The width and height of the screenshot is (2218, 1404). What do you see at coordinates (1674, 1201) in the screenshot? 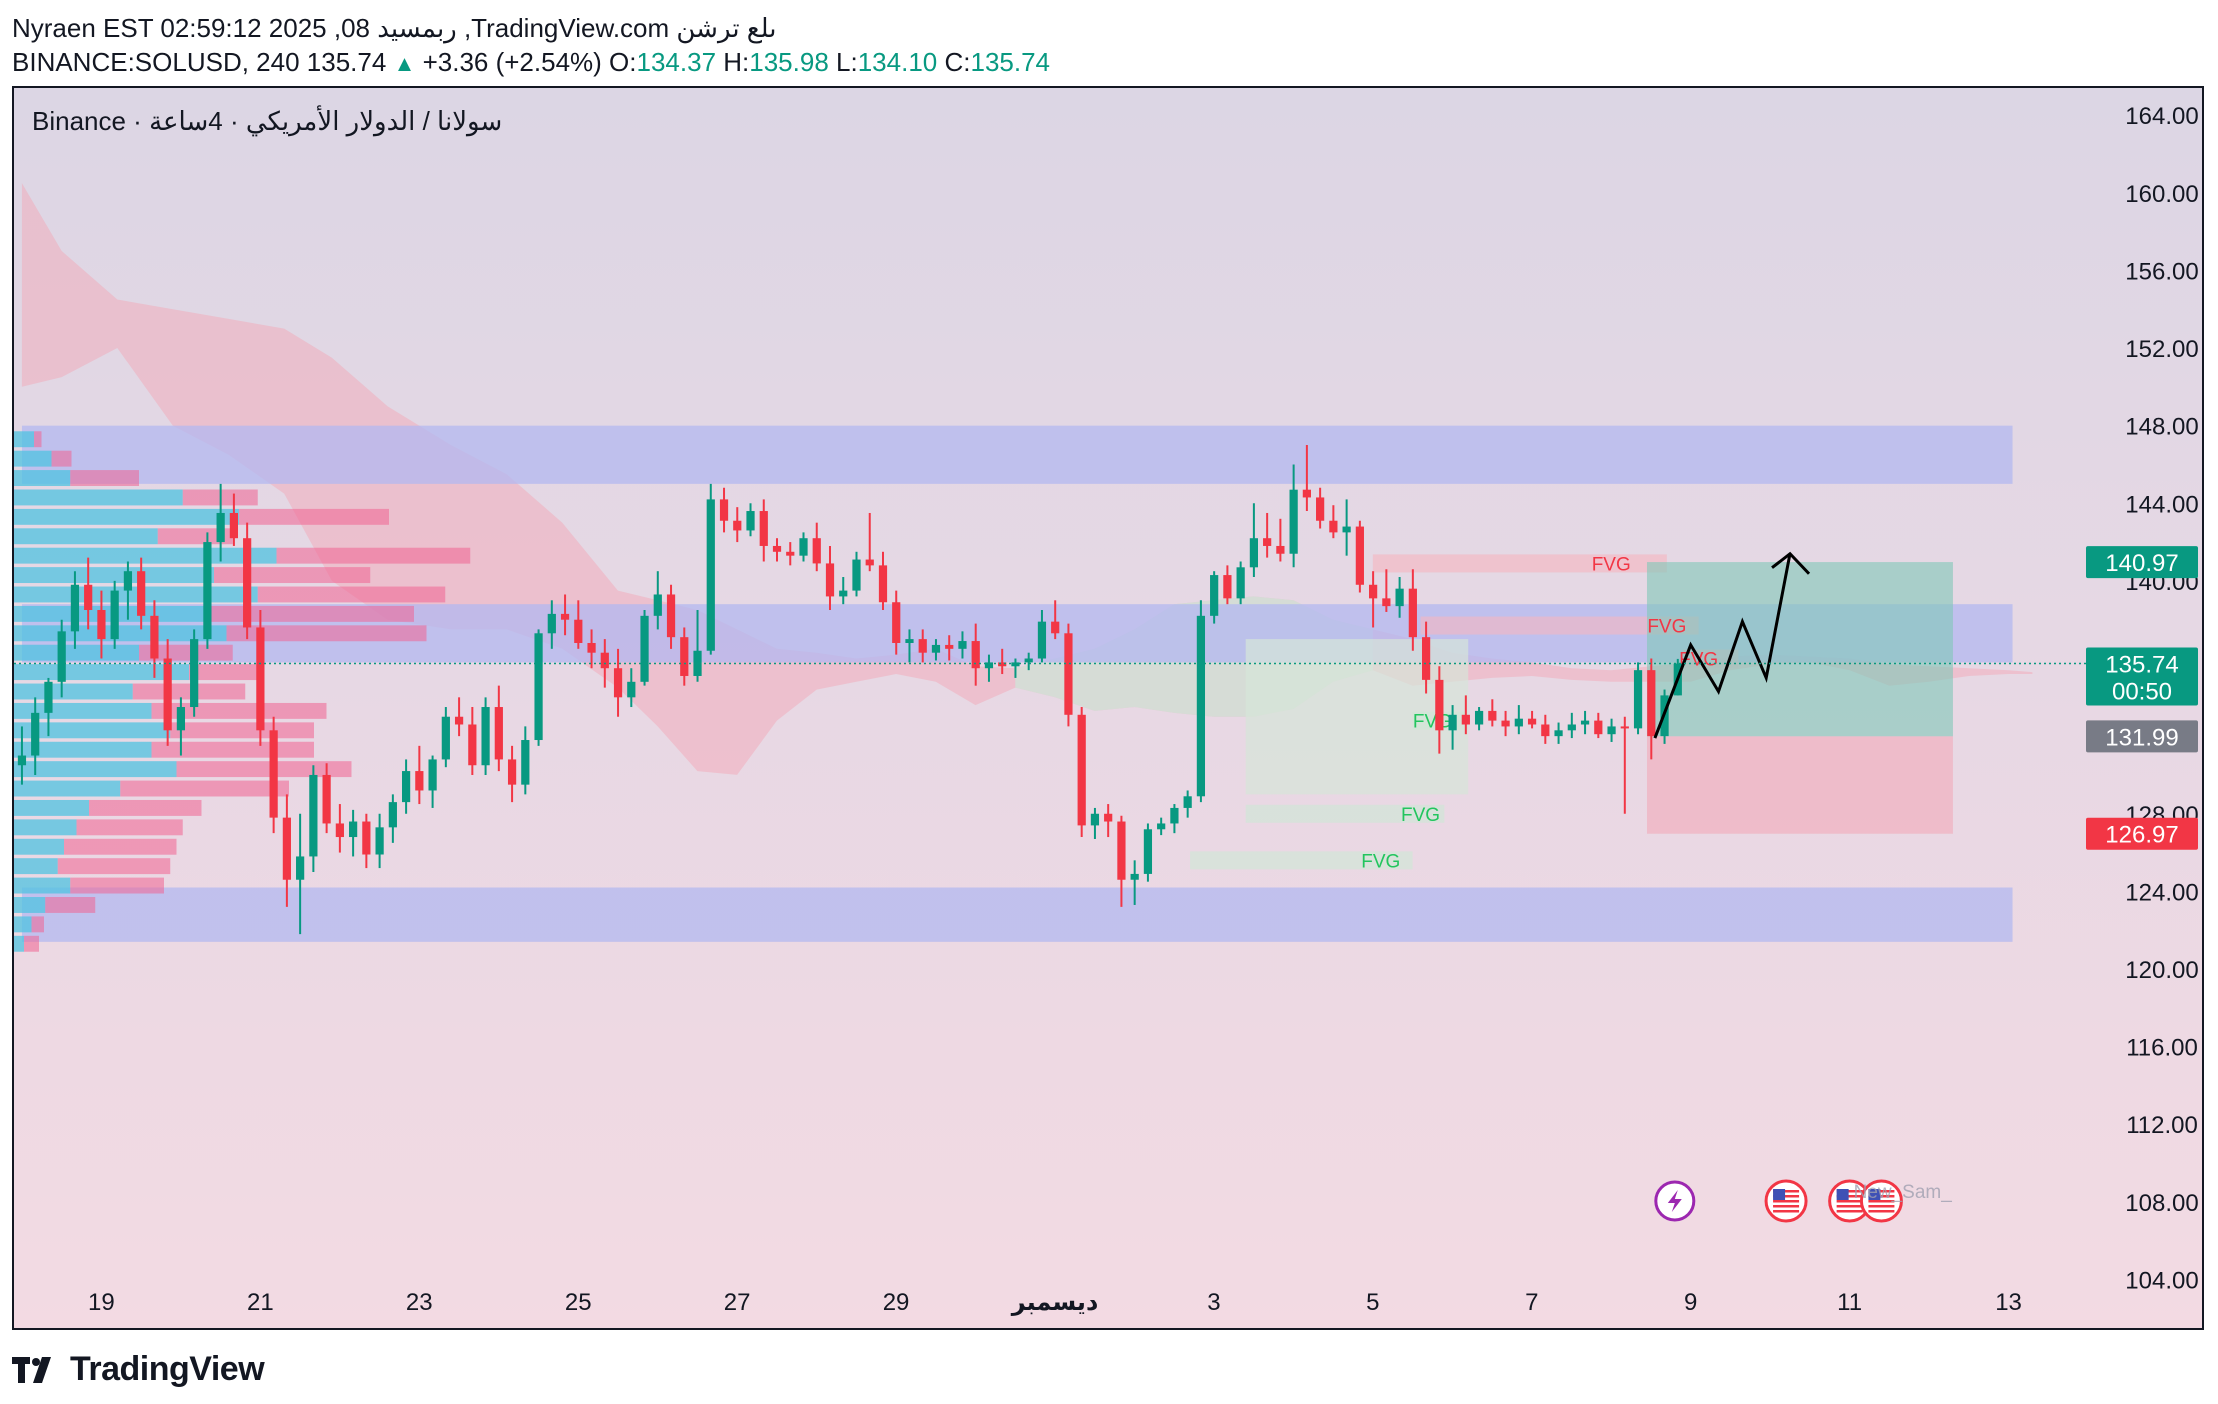
I see `lightning-glyph` at bounding box center [1674, 1201].